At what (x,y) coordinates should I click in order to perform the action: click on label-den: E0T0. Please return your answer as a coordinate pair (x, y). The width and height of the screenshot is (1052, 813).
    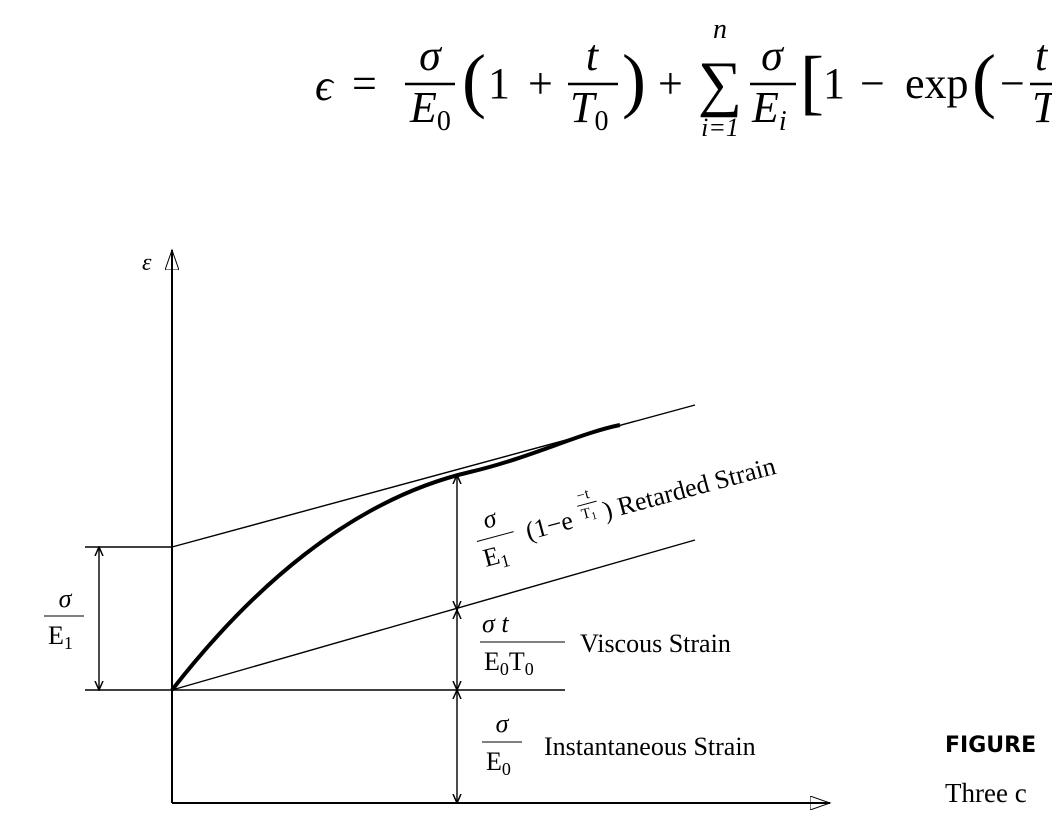
    Looking at the image, I should click on (509, 663).